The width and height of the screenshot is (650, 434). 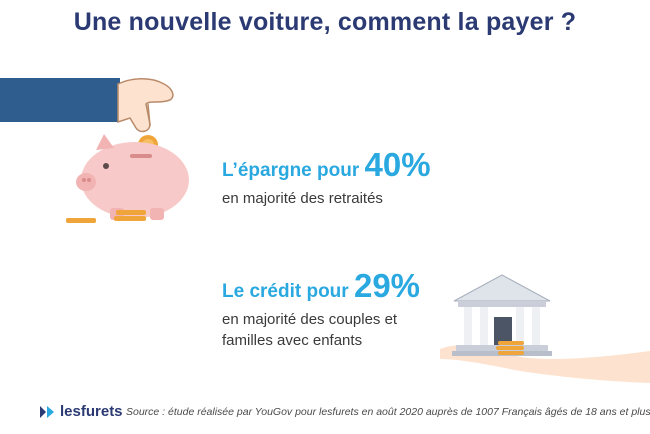 I want to click on piggy-bank-icon, so click(x=132, y=177).